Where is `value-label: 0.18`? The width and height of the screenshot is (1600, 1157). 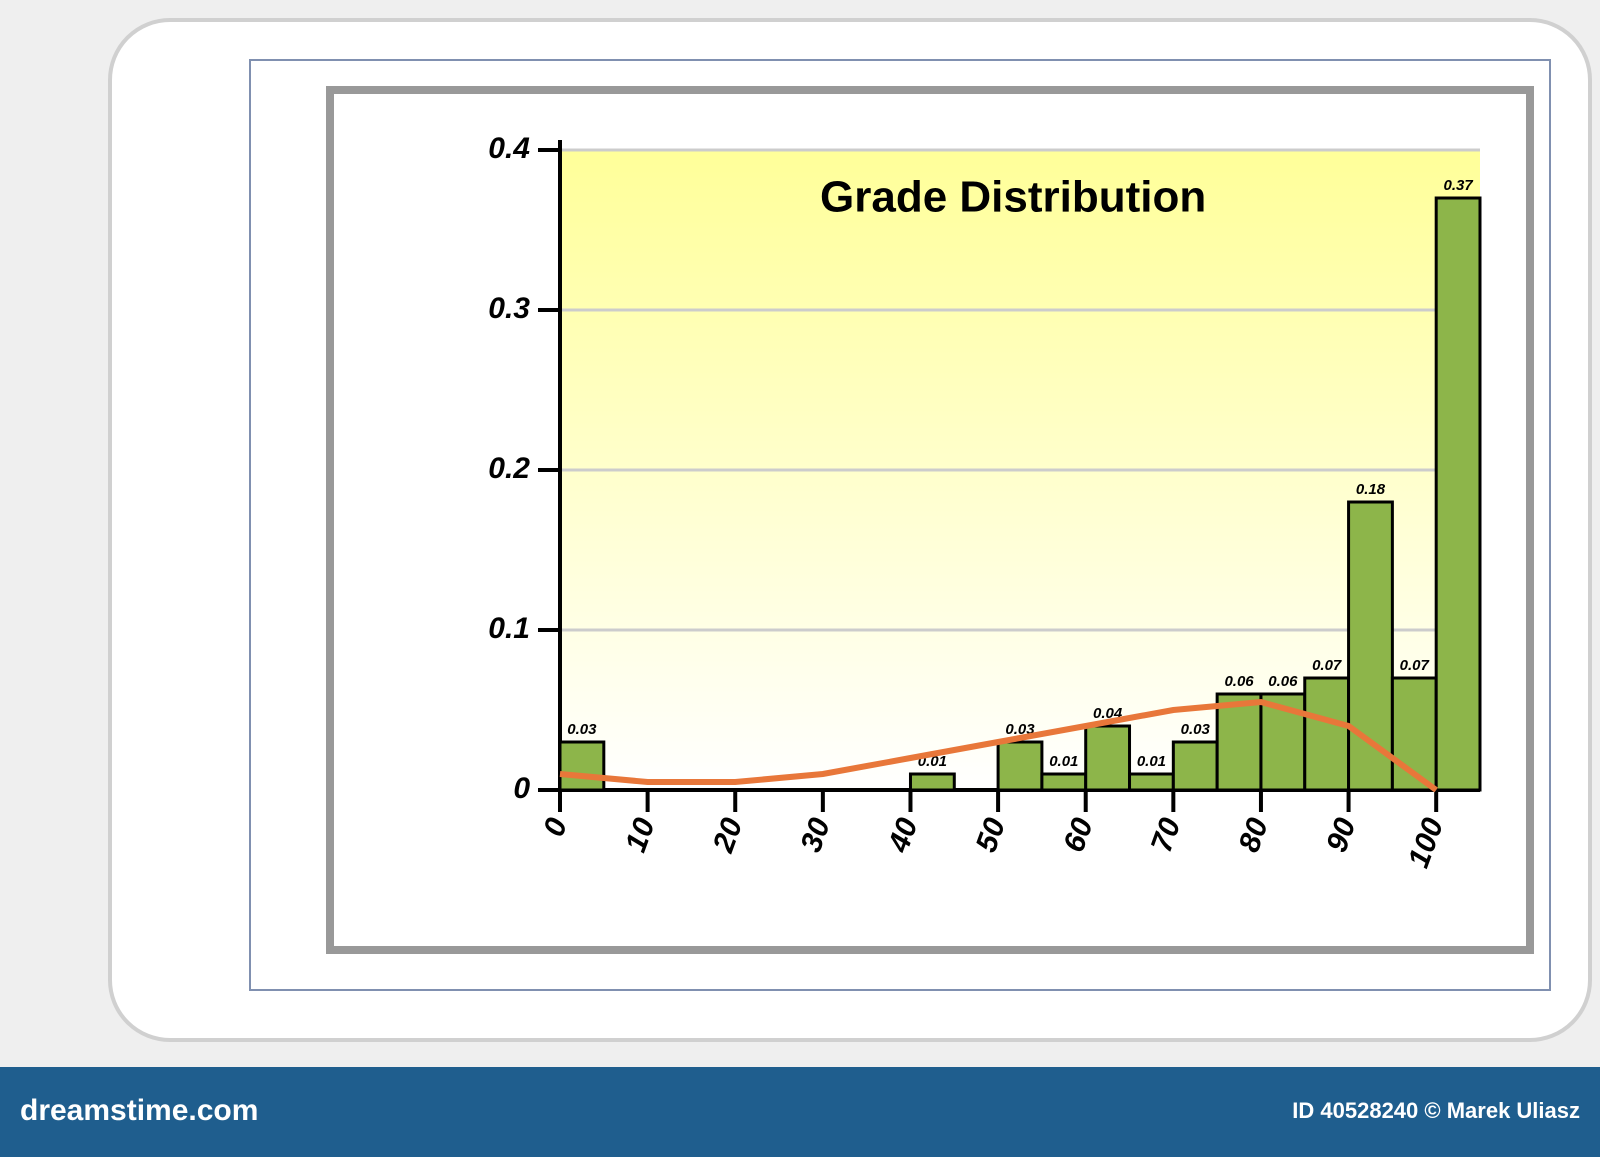
value-label: 0.18 is located at coordinates (1371, 489).